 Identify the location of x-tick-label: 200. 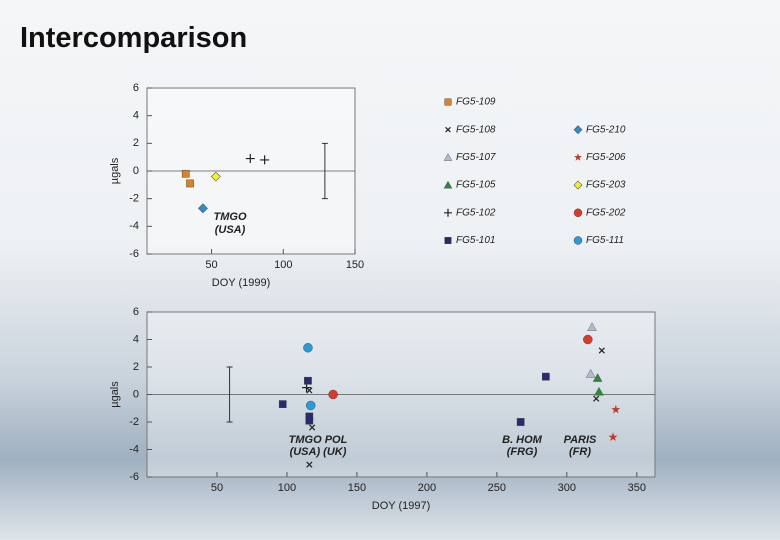
(427, 488).